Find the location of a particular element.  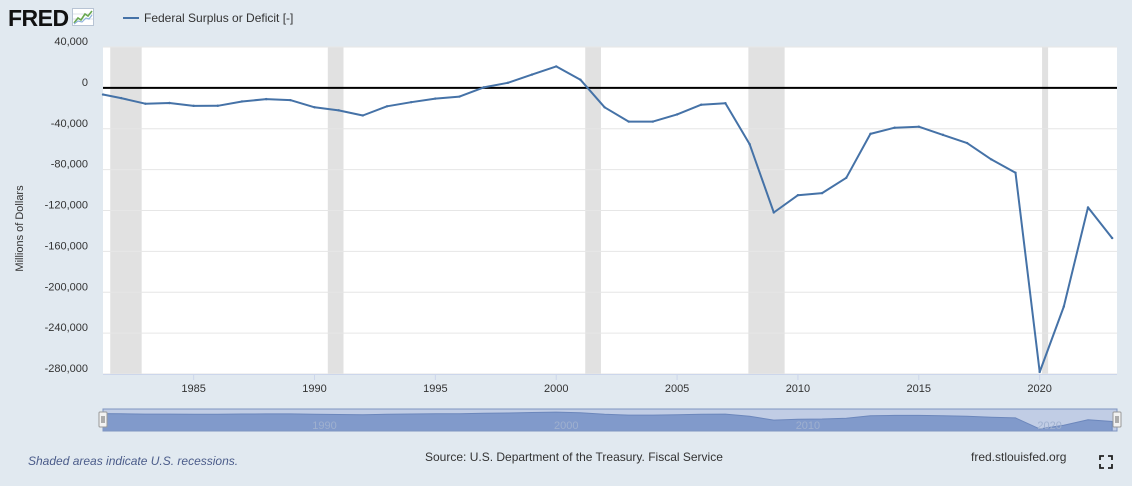

x-tick-label: 2000 is located at coordinates (556, 389).